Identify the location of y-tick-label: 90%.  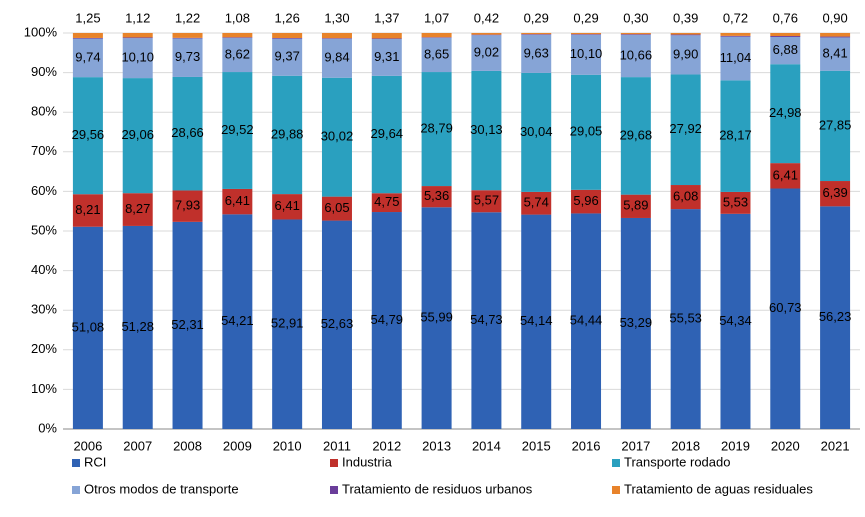
(44, 71).